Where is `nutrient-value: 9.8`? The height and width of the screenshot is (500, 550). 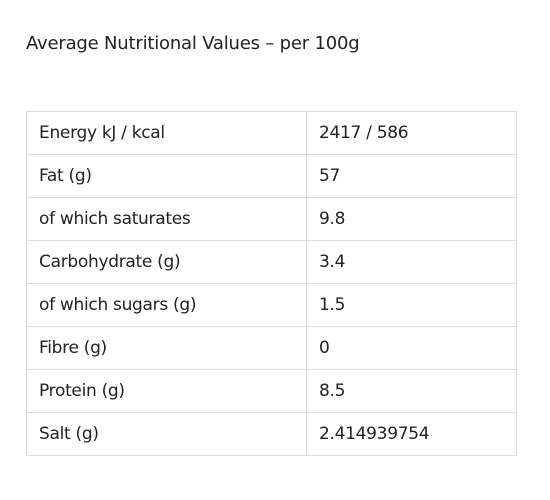 nutrient-value: 9.8 is located at coordinates (411, 219).